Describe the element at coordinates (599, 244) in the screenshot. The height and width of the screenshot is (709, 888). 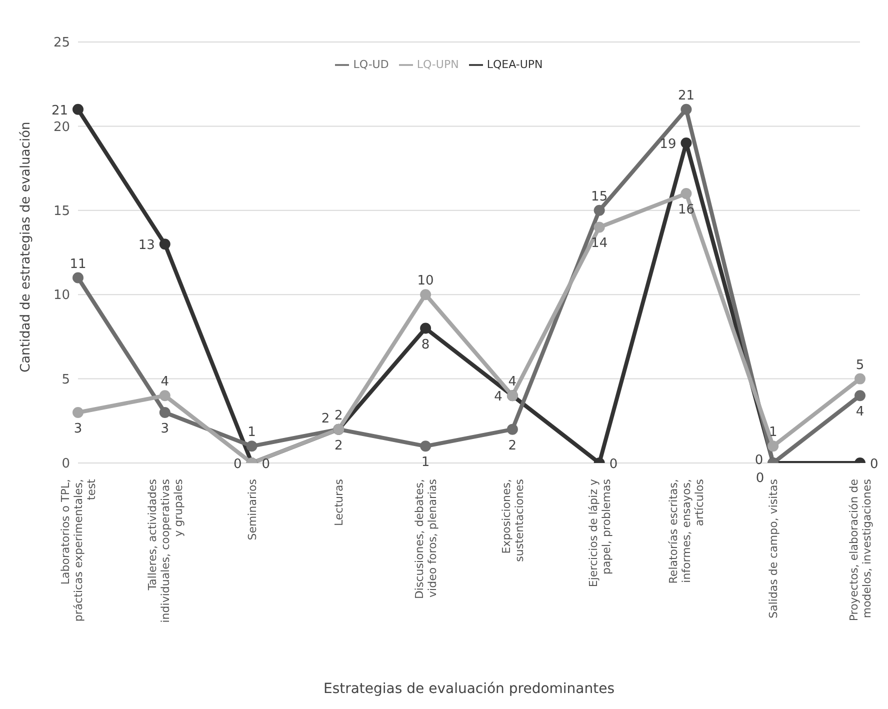
I see `data-label: 14` at that location.